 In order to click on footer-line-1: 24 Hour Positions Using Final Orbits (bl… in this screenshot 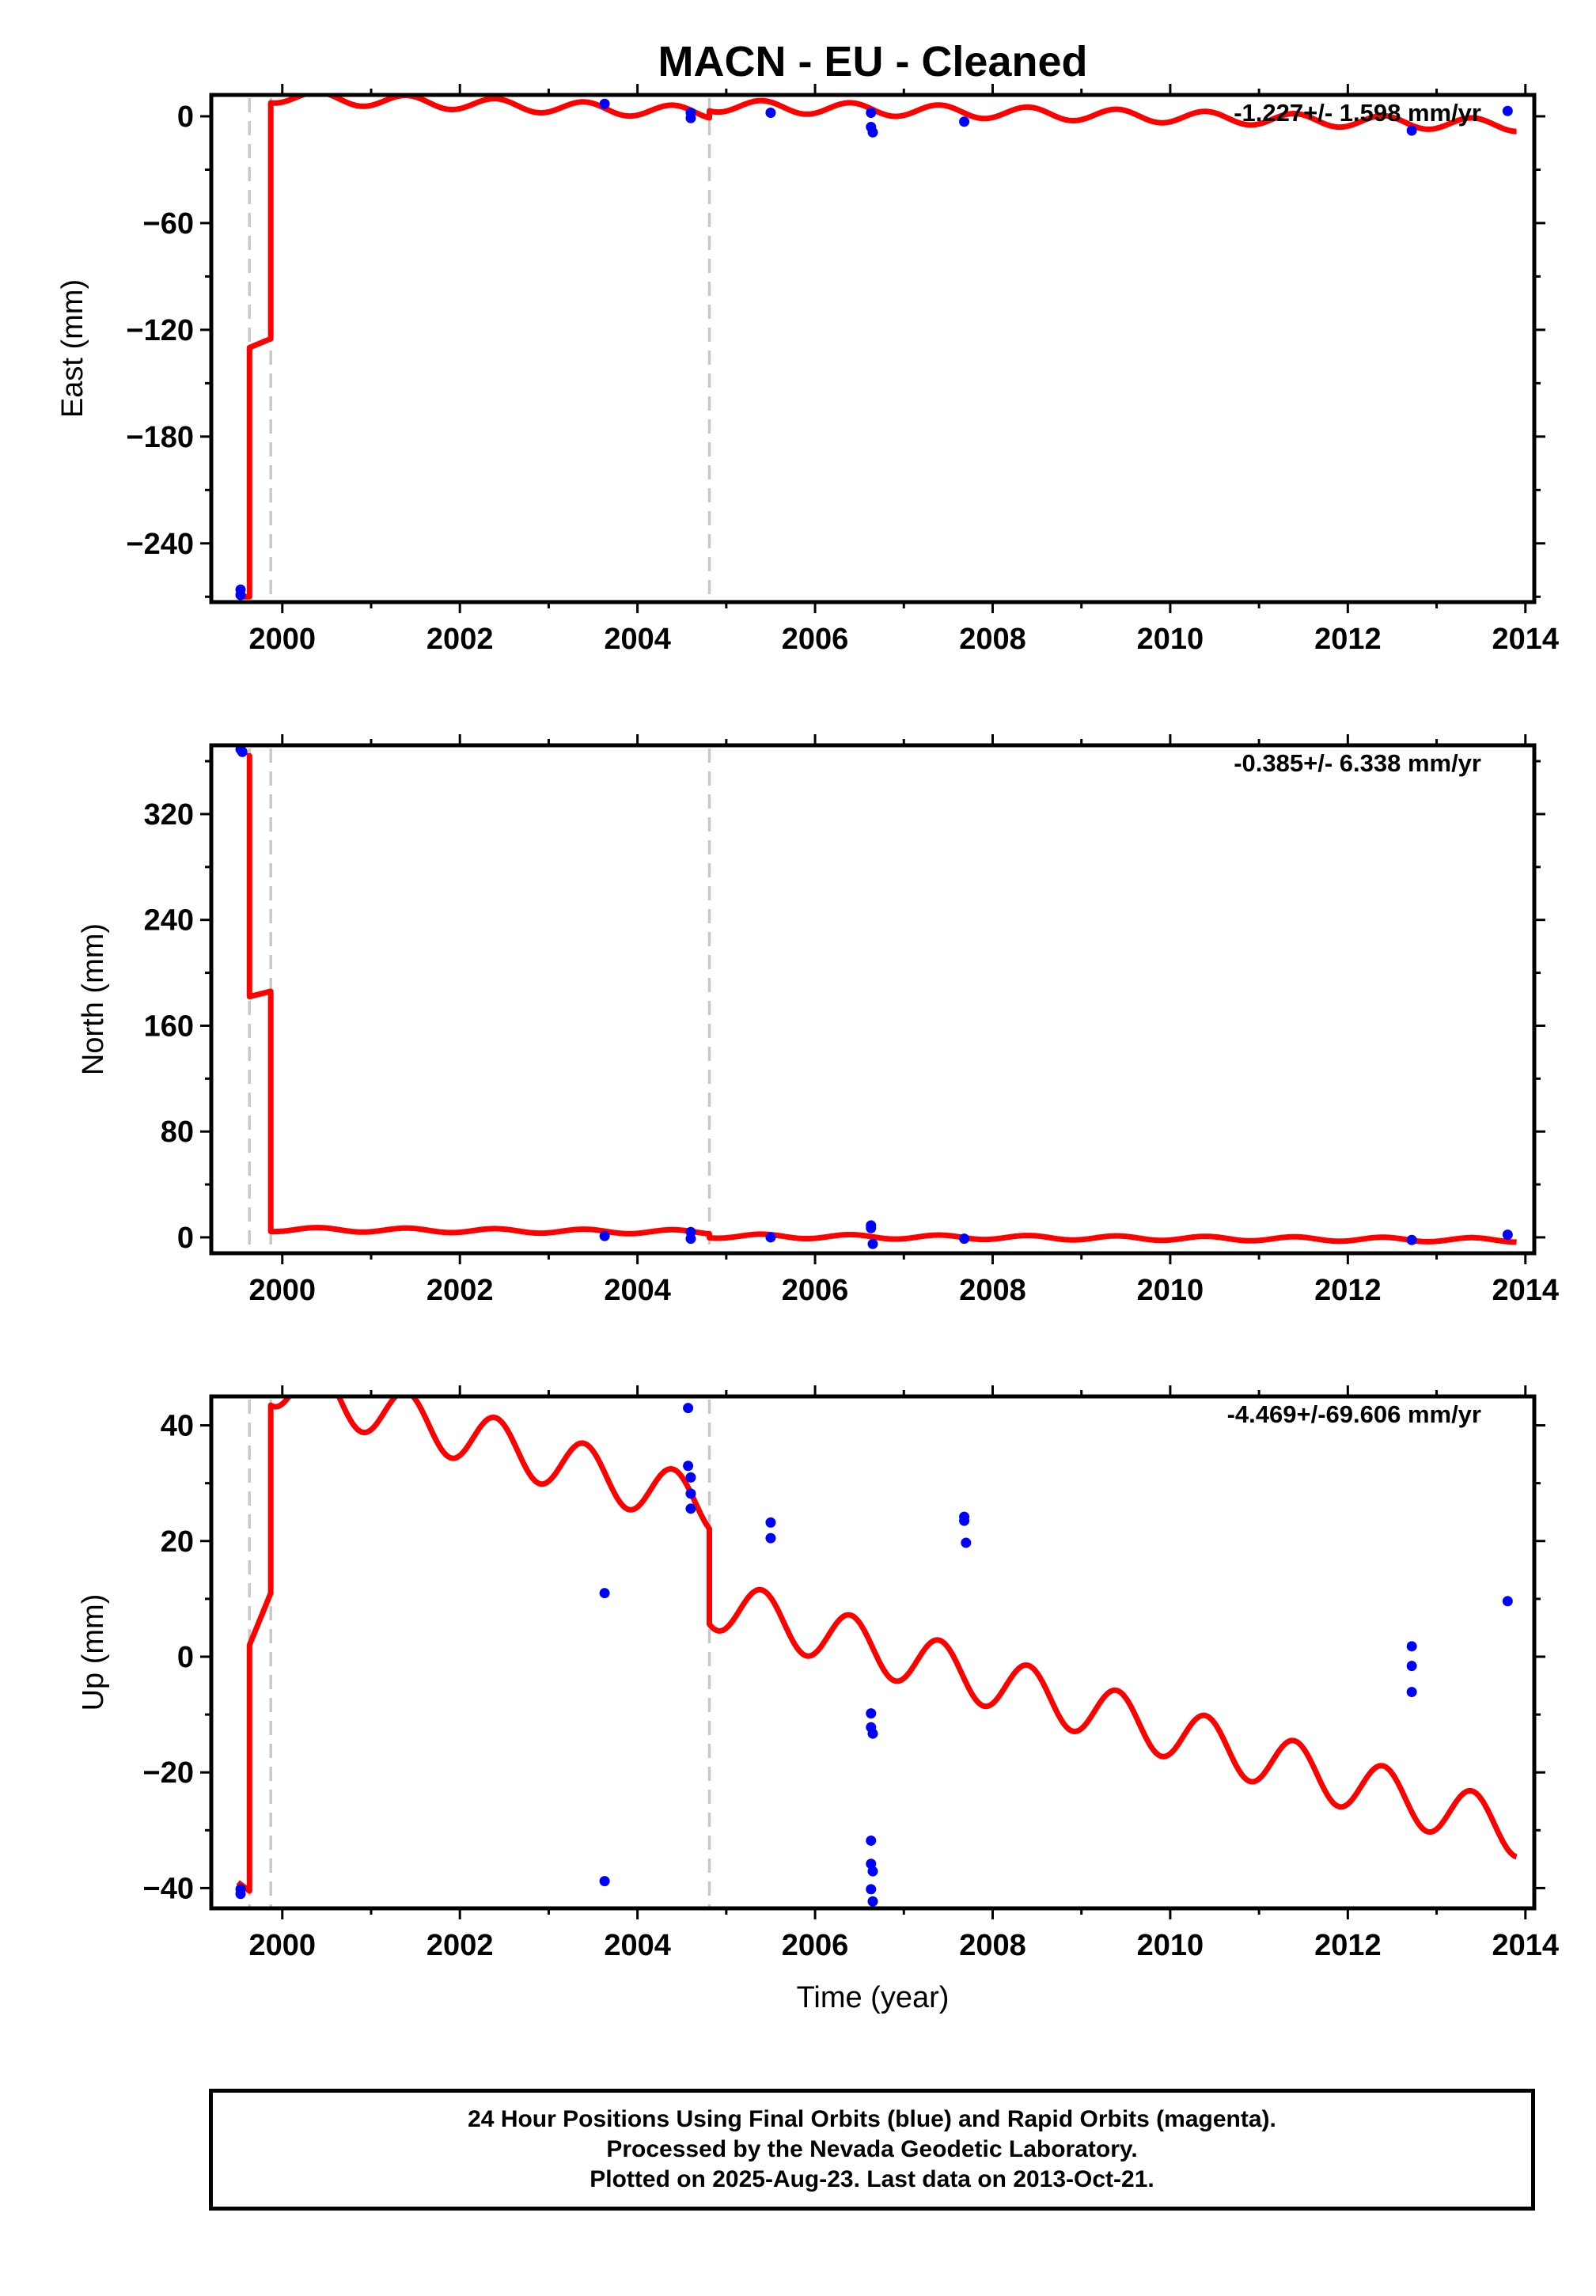, I will do `click(872, 2119)`.